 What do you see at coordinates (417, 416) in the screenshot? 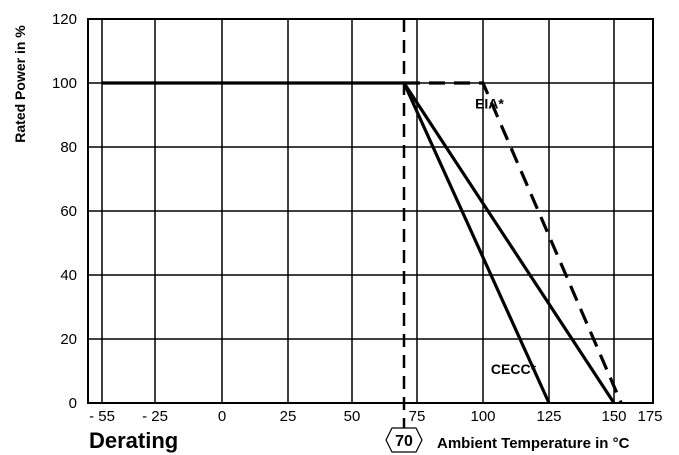
I see `x-tick-label: 75` at bounding box center [417, 416].